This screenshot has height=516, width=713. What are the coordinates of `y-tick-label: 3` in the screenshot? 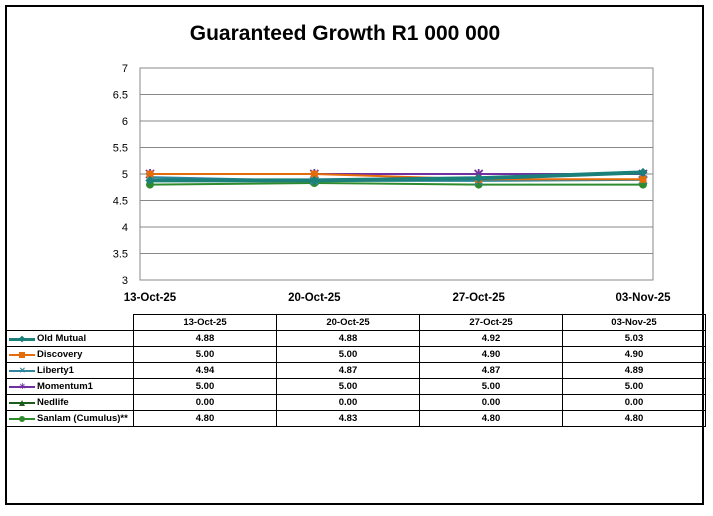 It's located at (125, 281).